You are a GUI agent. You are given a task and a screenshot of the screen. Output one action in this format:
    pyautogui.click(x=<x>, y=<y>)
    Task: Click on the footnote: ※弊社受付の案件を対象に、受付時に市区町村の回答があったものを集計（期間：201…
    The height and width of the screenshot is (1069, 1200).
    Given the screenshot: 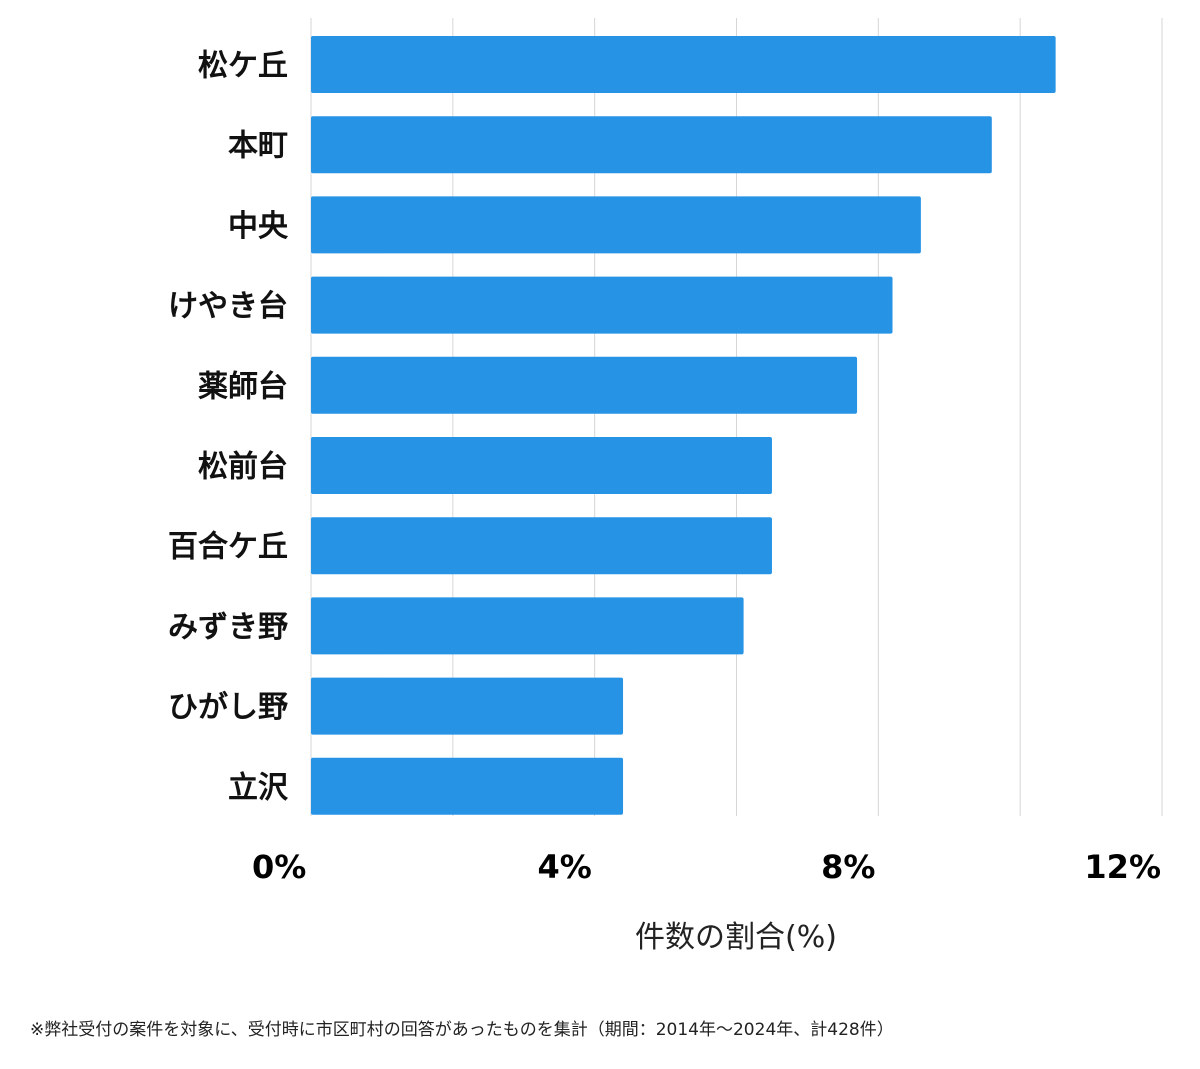 What is the action you would take?
    pyautogui.click(x=462, y=1030)
    